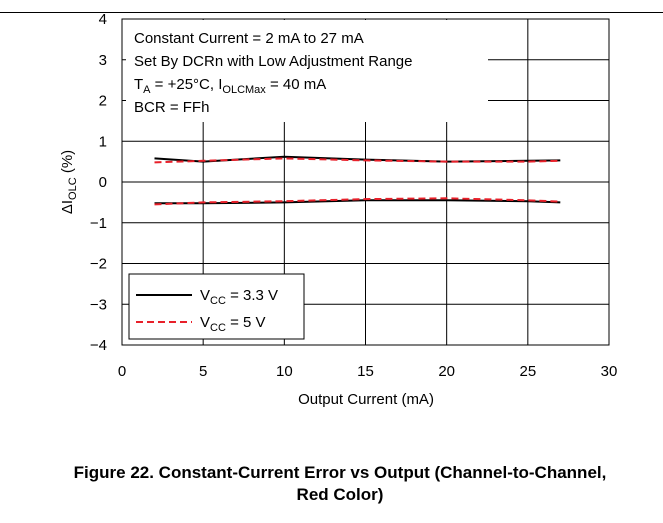 Image resolution: width=663 pixels, height=523 pixels. Describe the element at coordinates (103, 141) in the screenshot. I see `y-tick-label: 1` at that location.